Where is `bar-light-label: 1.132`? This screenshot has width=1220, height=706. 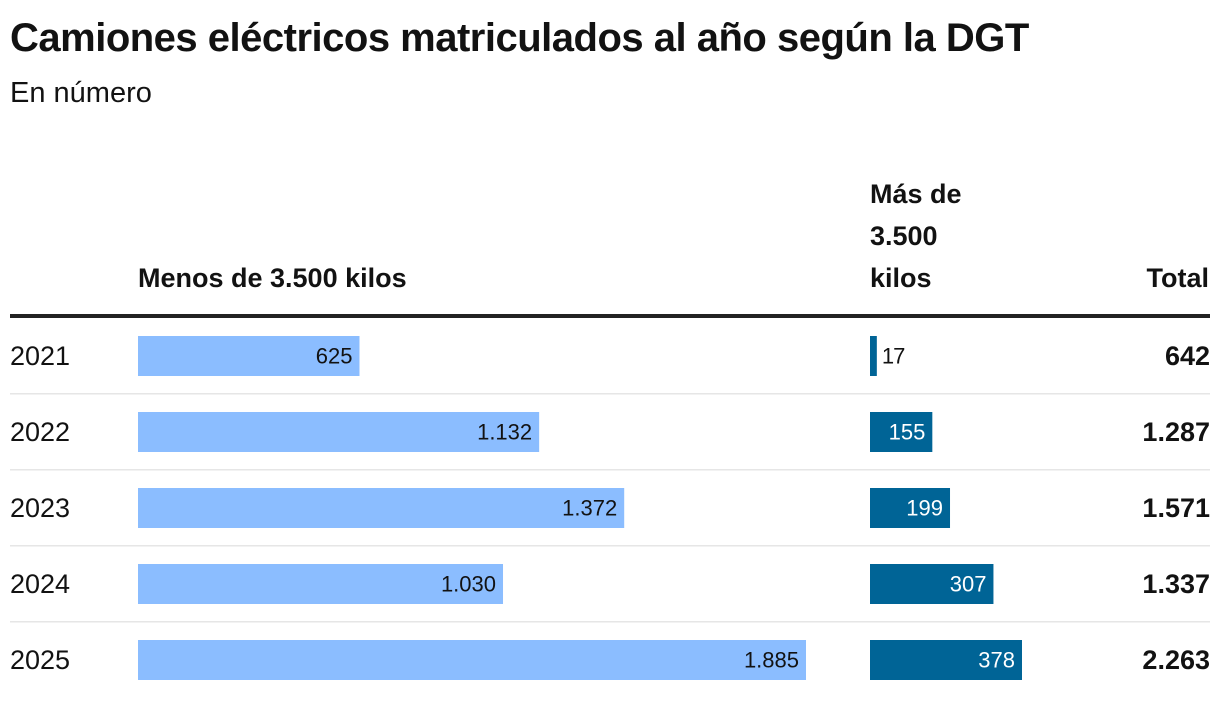
bar-light-label: 1.132 is located at coordinates (504, 432).